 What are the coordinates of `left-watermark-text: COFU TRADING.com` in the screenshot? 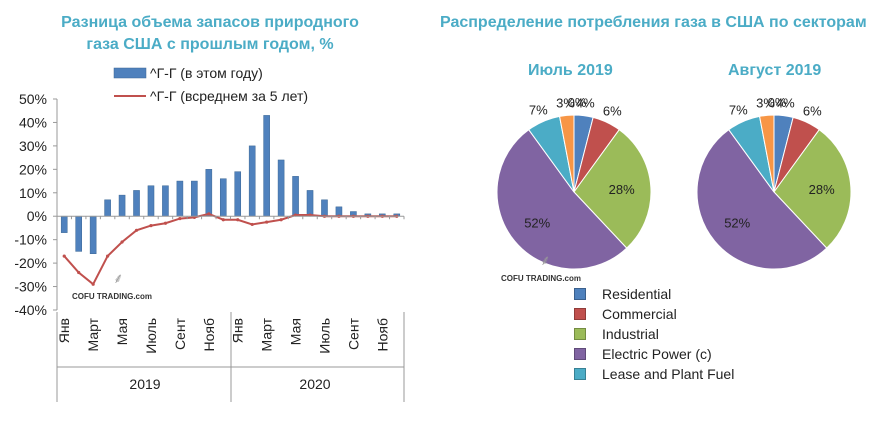 It's located at (112, 296).